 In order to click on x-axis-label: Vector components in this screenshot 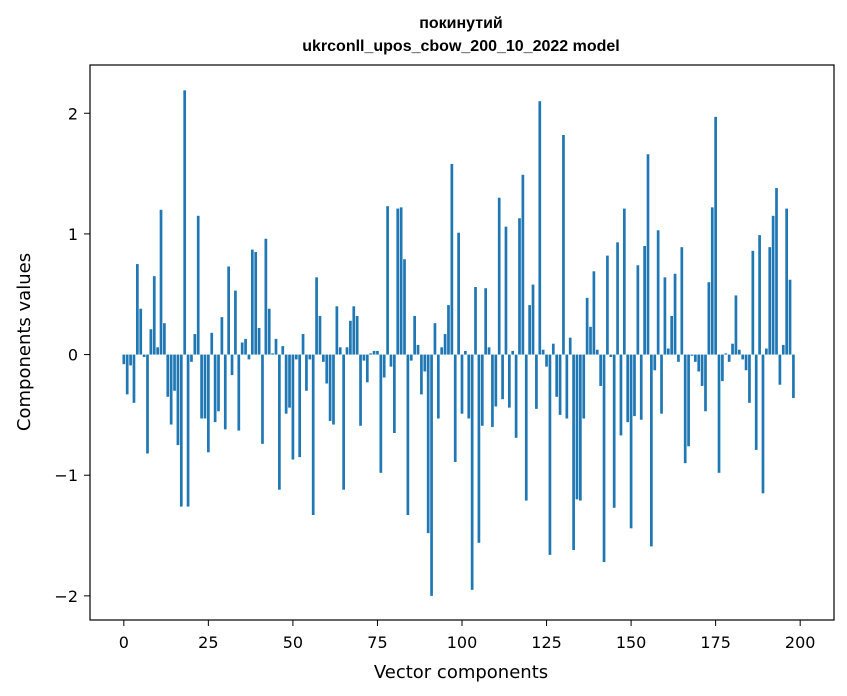, I will do `click(461, 672)`.